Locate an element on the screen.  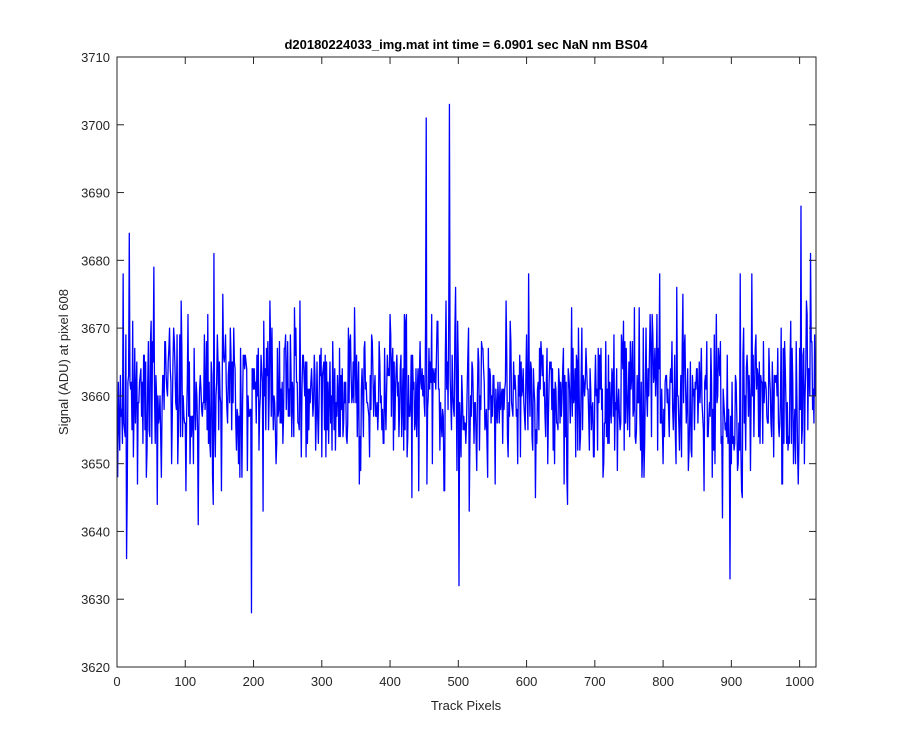
y-tick-label: 3640 is located at coordinates (95, 531).